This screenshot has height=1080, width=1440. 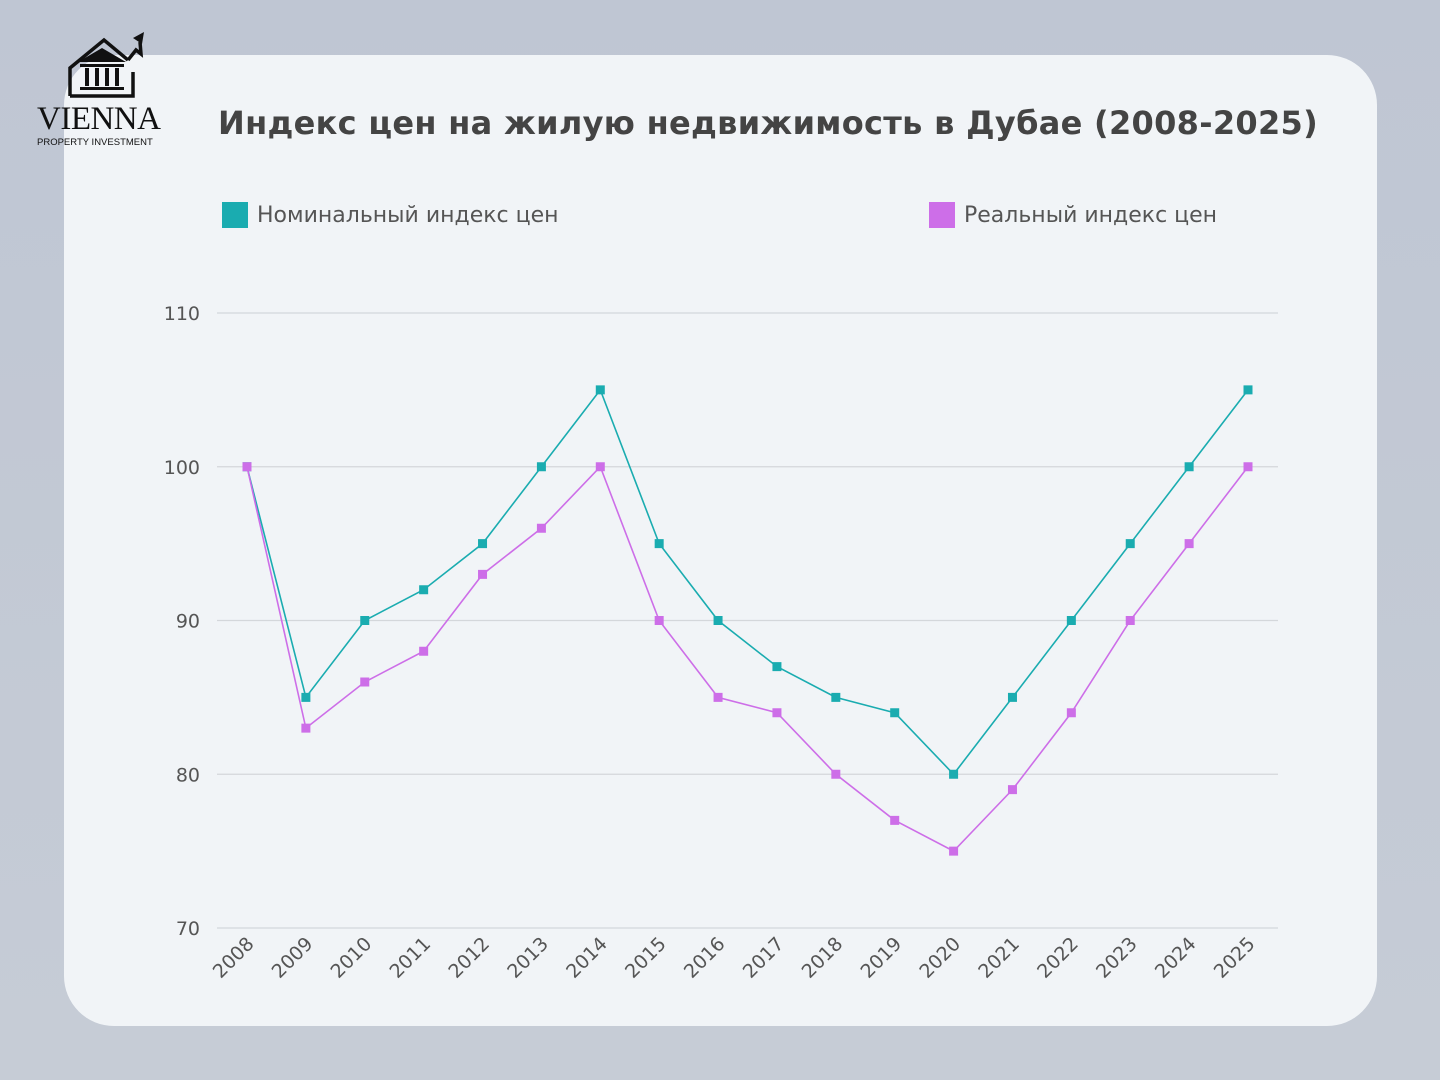 What do you see at coordinates (99, 119) in the screenshot?
I see `logo-wordmark: VIENNA` at bounding box center [99, 119].